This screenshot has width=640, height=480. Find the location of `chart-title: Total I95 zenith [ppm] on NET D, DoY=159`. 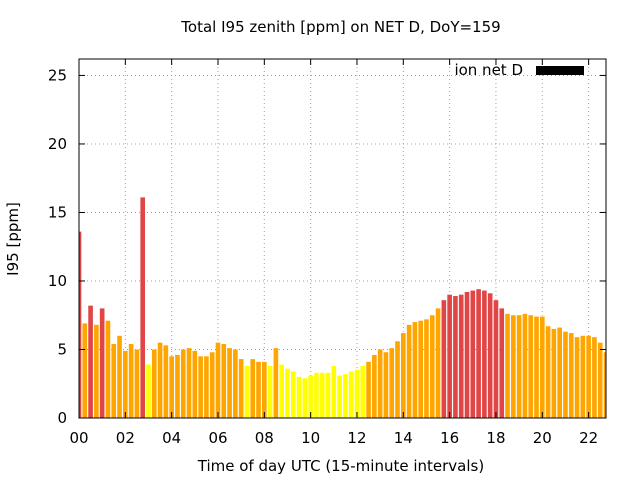

chart-title: Total I95 zenith [ppm] on NET D, DoY=159 is located at coordinates (340, 27).